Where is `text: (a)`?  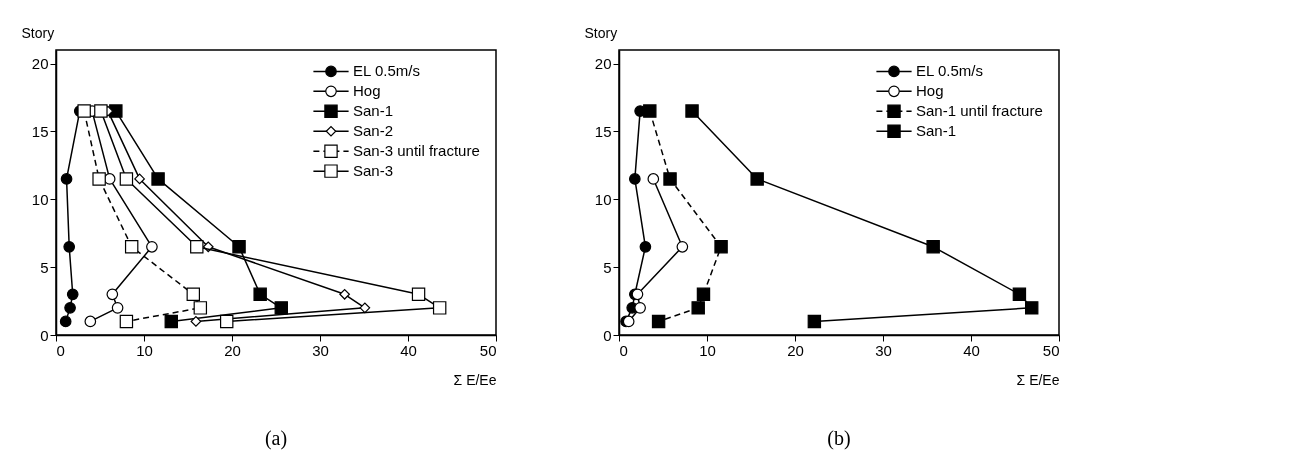
text: (a) is located at coordinates (276, 438).